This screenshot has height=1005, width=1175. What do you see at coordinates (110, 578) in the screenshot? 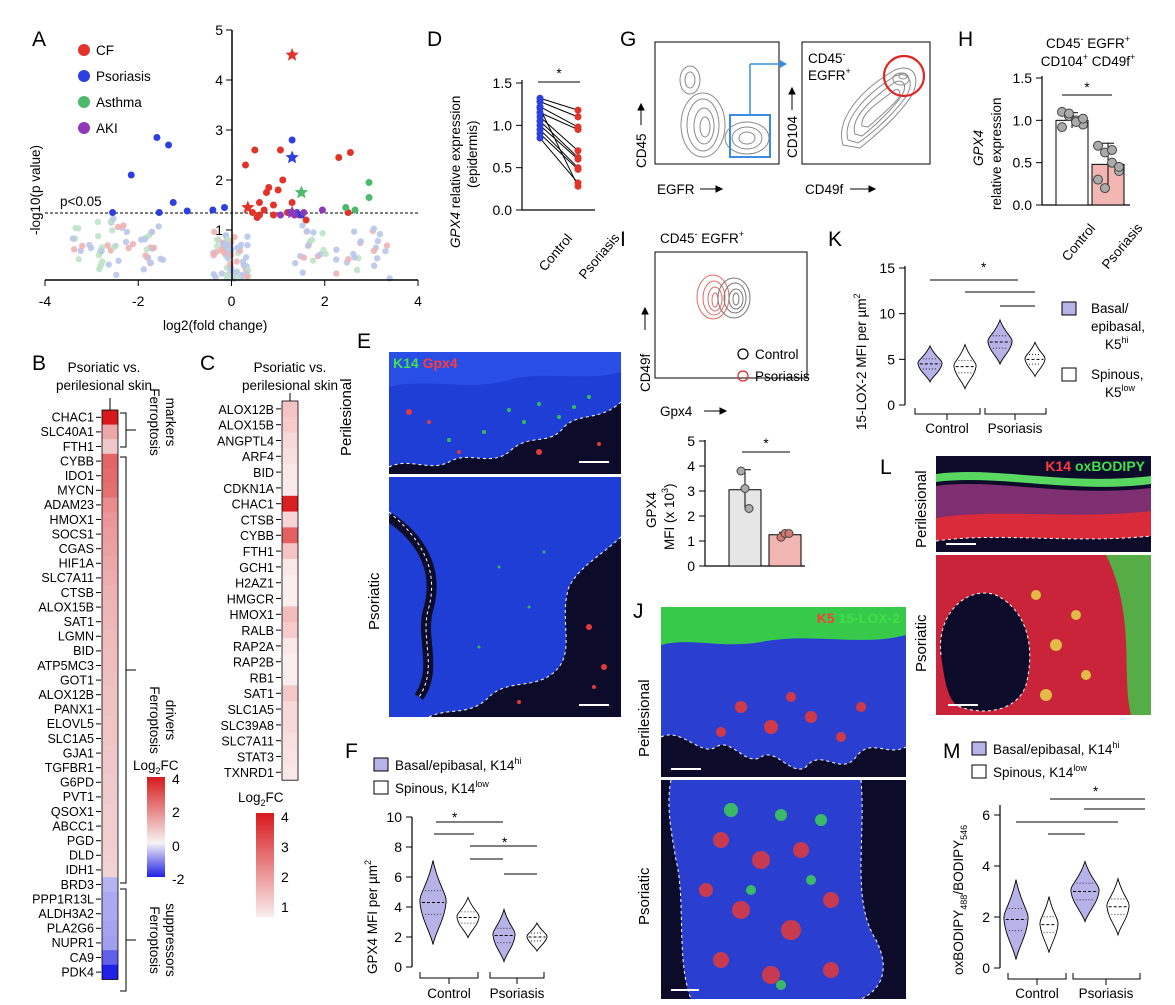
I see `b-cell-slc7a11` at bounding box center [110, 578].